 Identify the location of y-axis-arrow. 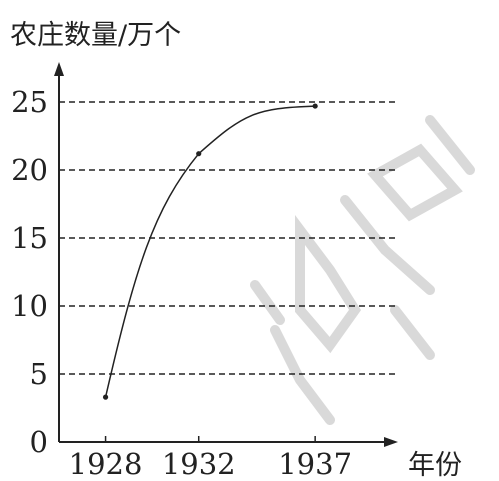
(59, 69).